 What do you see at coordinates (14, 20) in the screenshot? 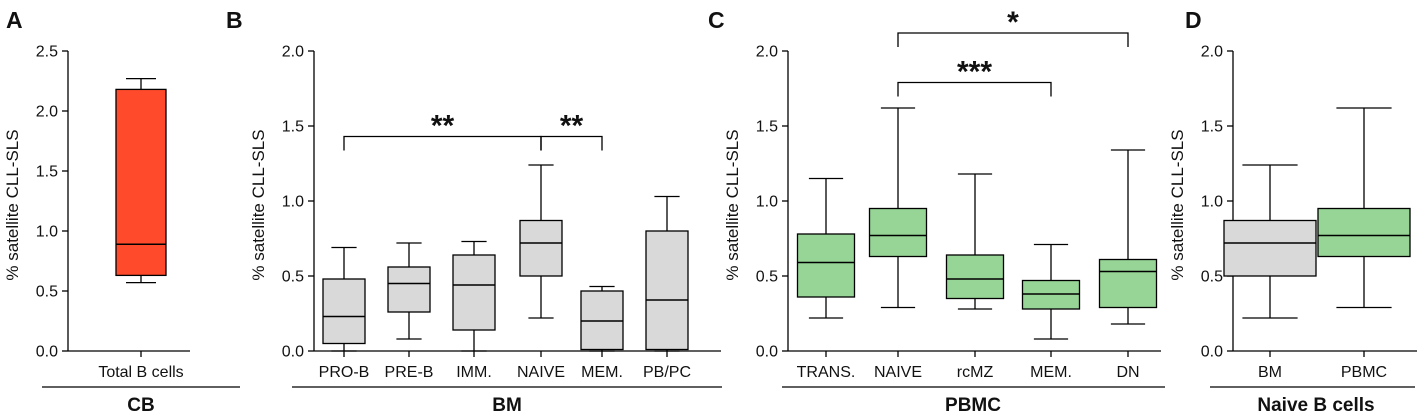
I see `panel-letter: A` at bounding box center [14, 20].